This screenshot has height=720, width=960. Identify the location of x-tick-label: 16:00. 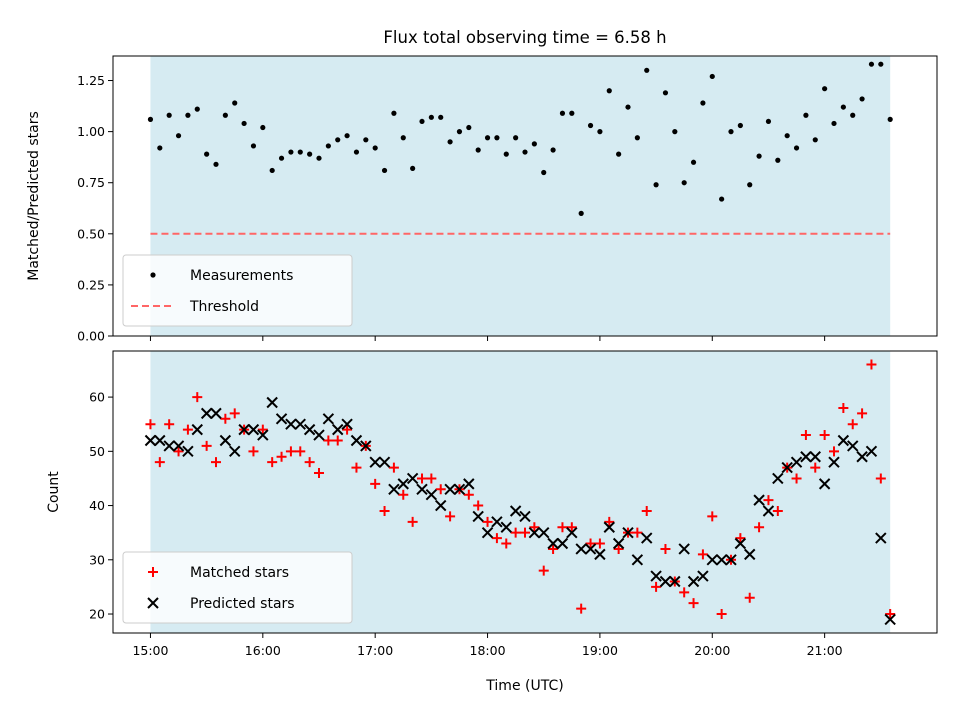
(263, 650).